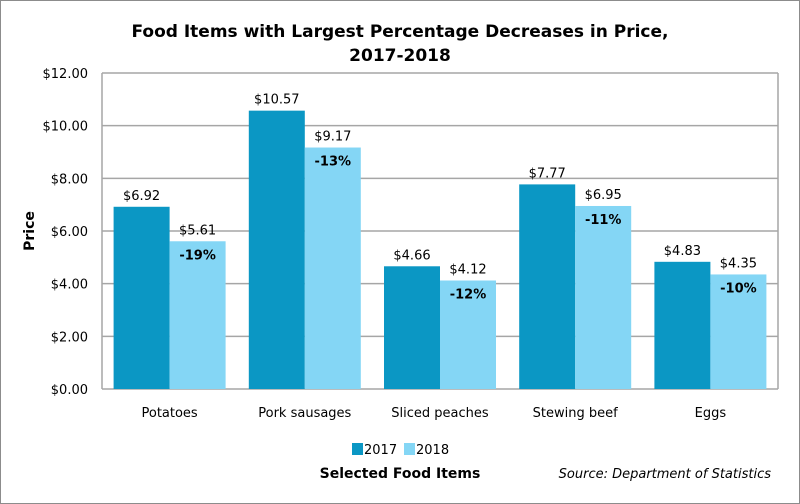 The width and height of the screenshot is (800, 504). Describe the element at coordinates (69, 337) in the screenshot. I see `y-tick-label: $2.00` at that location.